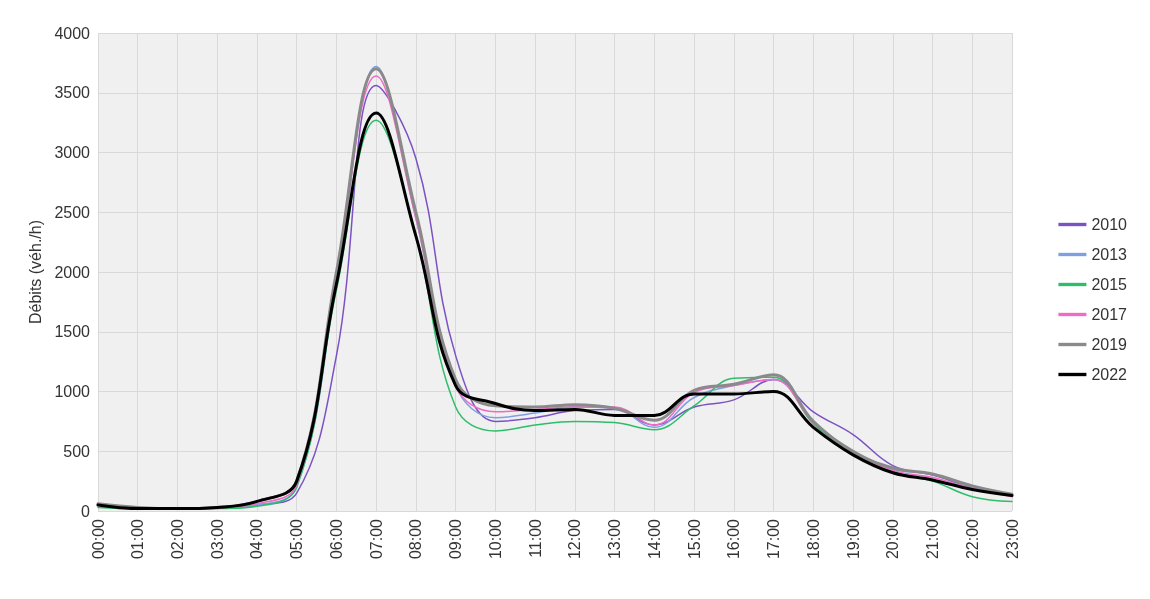 The height and width of the screenshot is (599, 1150). Describe the element at coordinates (694, 539) in the screenshot. I see `x-tick-label: 15:00` at that location.